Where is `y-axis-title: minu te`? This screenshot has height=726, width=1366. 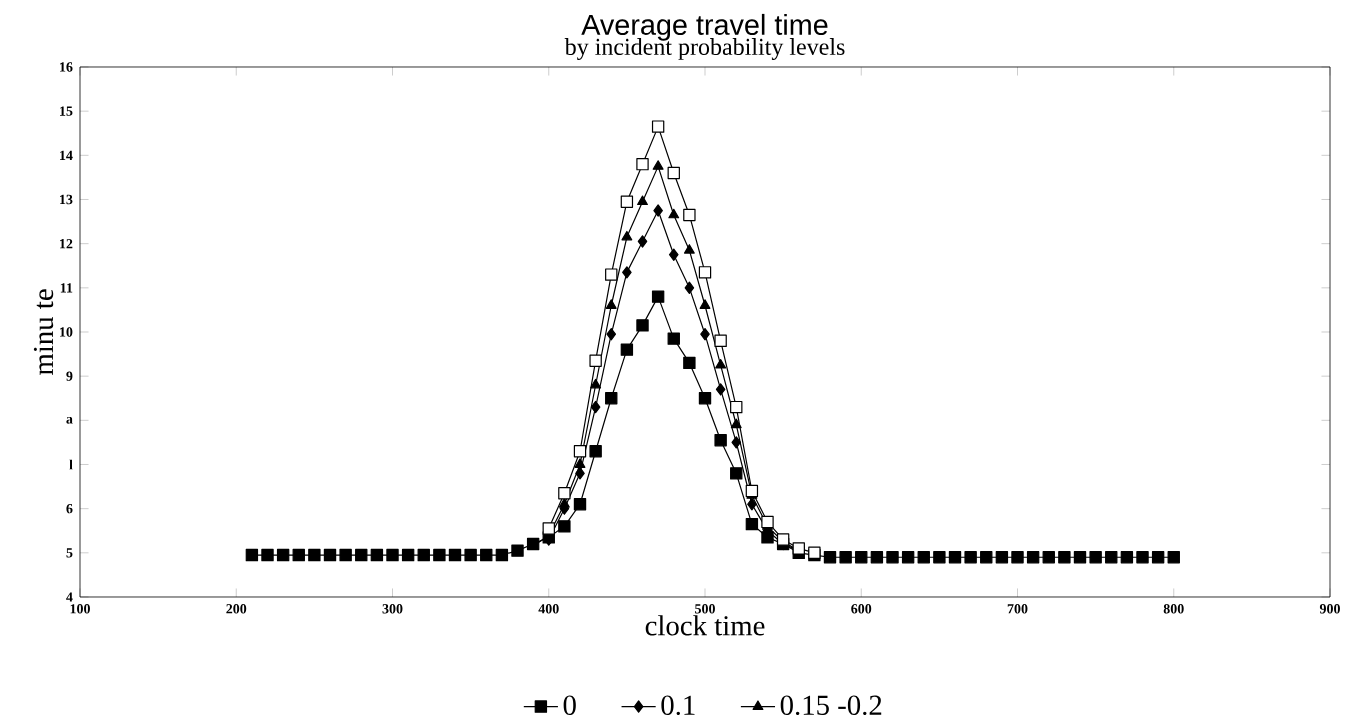
y-axis-title: minu te is located at coordinates (43, 332).